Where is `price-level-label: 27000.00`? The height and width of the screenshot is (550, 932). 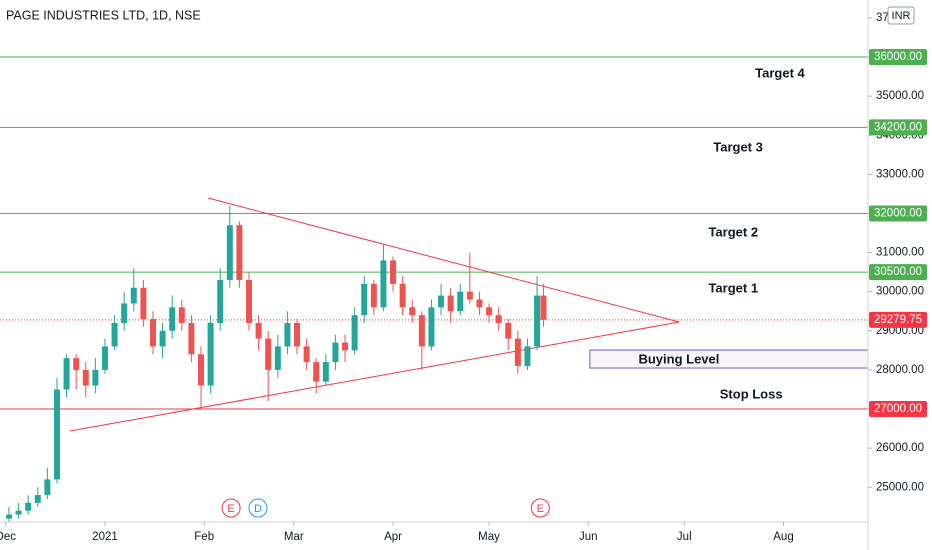 price-level-label: 27000.00 is located at coordinates (898, 409).